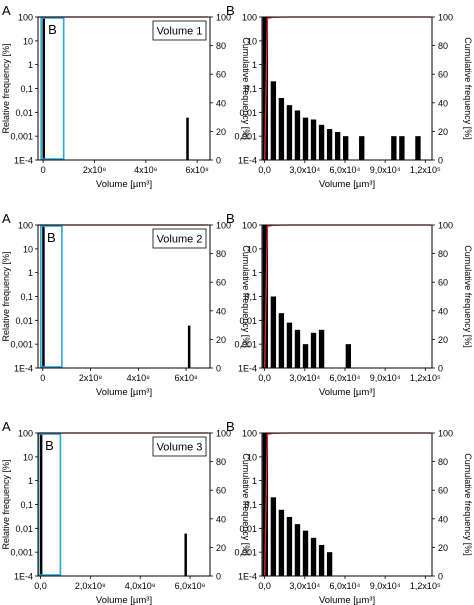 The height and width of the screenshot is (605, 474). What do you see at coordinates (190, 586) in the screenshot?
I see `x-tick-label: 6,0x10⁸` at bounding box center [190, 586].